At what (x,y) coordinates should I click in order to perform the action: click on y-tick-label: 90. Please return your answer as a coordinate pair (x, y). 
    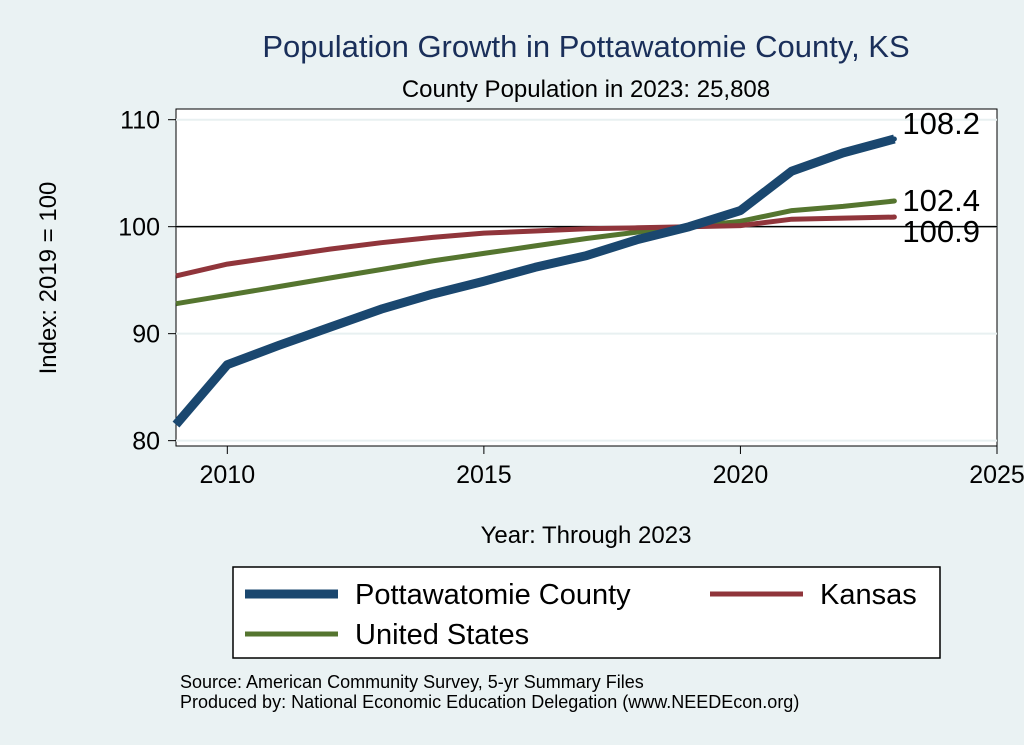
    Looking at the image, I should click on (146, 335).